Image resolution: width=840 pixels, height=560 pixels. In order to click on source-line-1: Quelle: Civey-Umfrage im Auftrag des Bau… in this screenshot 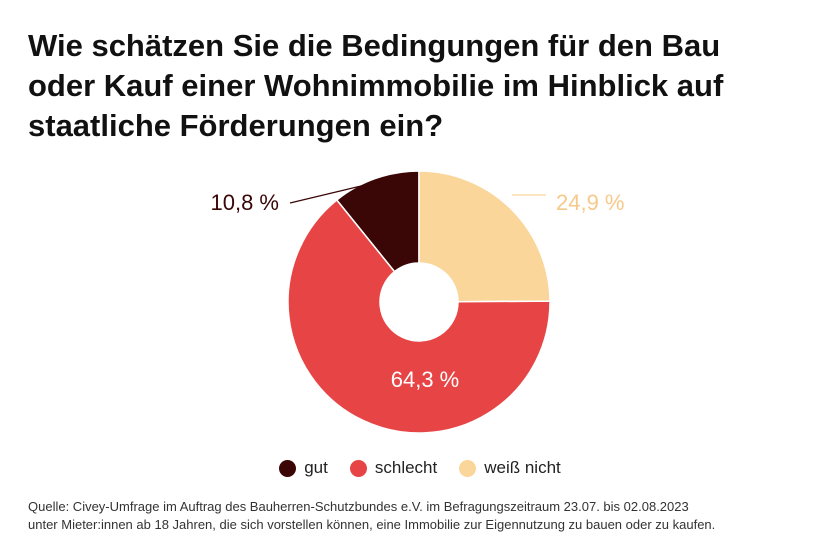, I will do `click(358, 506)`.